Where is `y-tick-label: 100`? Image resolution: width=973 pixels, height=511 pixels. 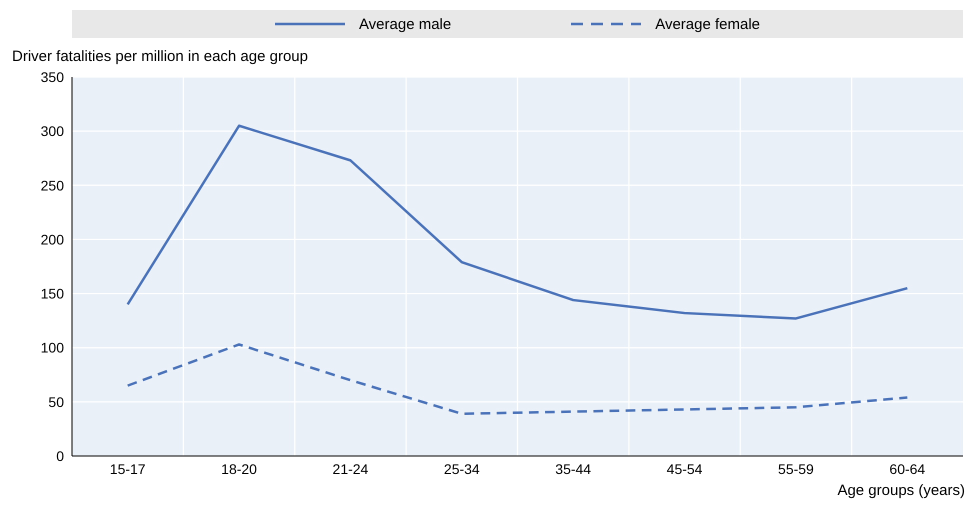
y-tick-label: 100 is located at coordinates (52, 348).